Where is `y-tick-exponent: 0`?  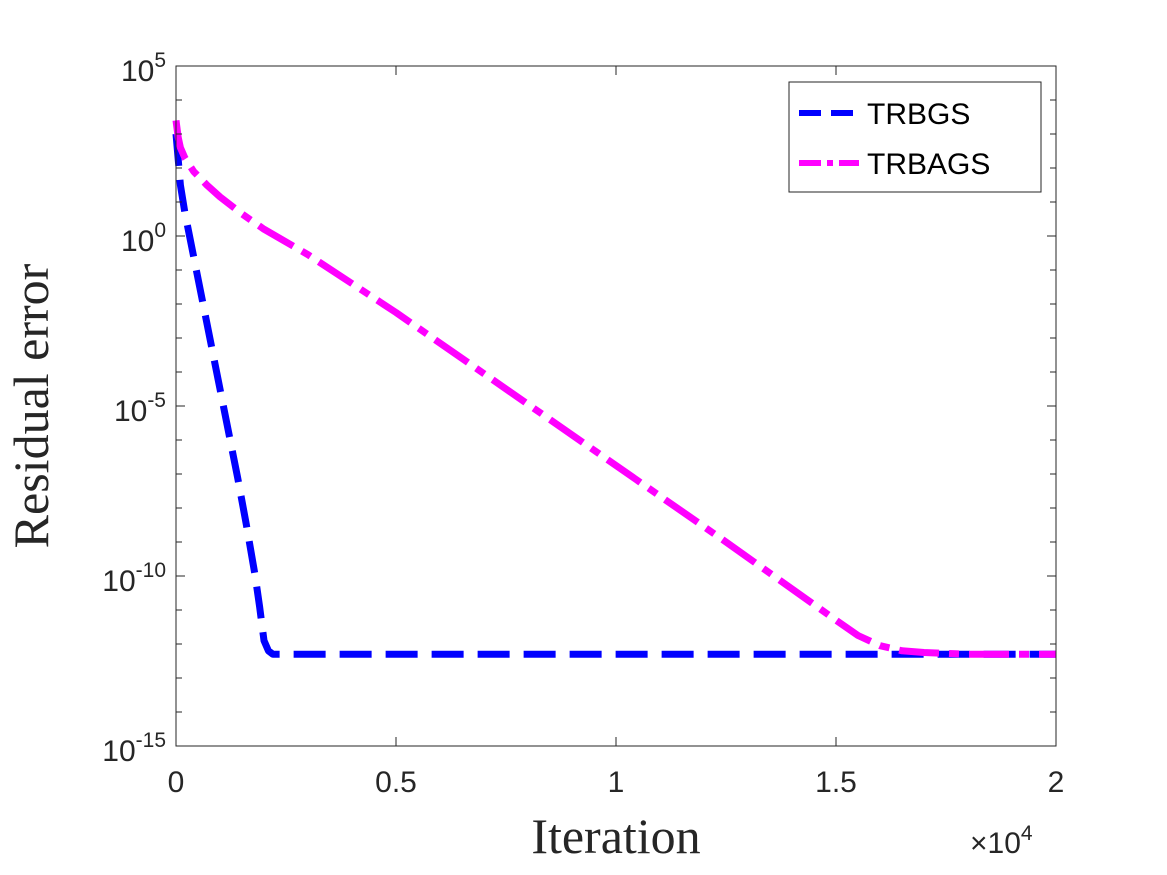
y-tick-exponent: 0 is located at coordinates (160, 230).